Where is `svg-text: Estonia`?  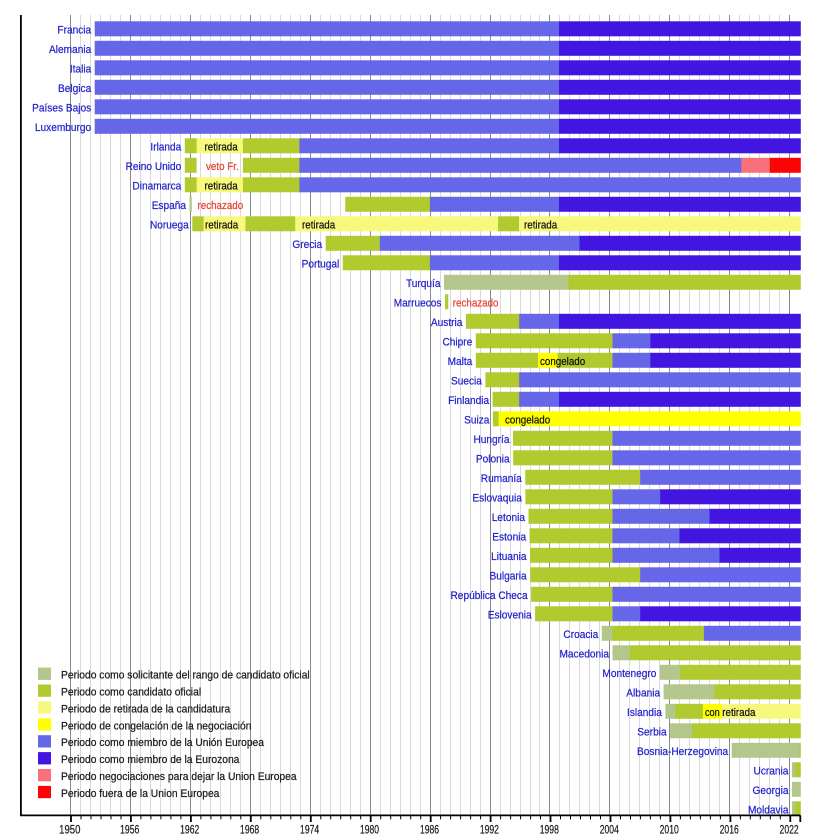 svg-text: Estonia is located at coordinates (509, 537).